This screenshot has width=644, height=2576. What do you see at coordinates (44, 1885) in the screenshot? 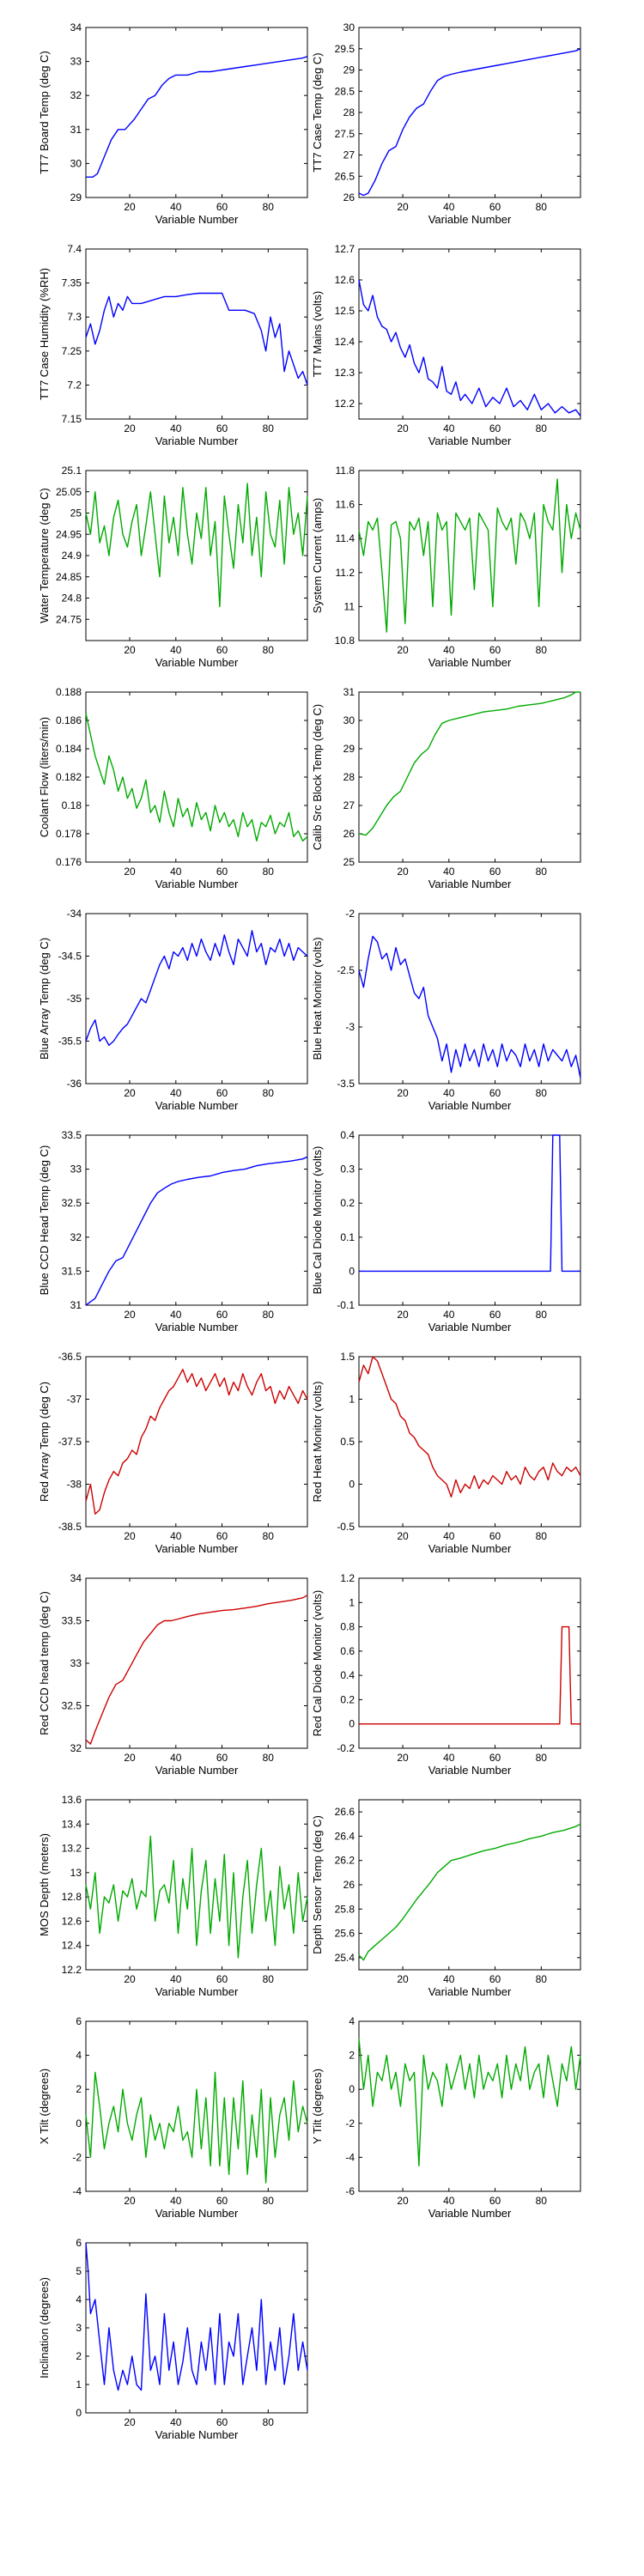
I see `y-axis-label: MOS Depth (meters)` at bounding box center [44, 1885].